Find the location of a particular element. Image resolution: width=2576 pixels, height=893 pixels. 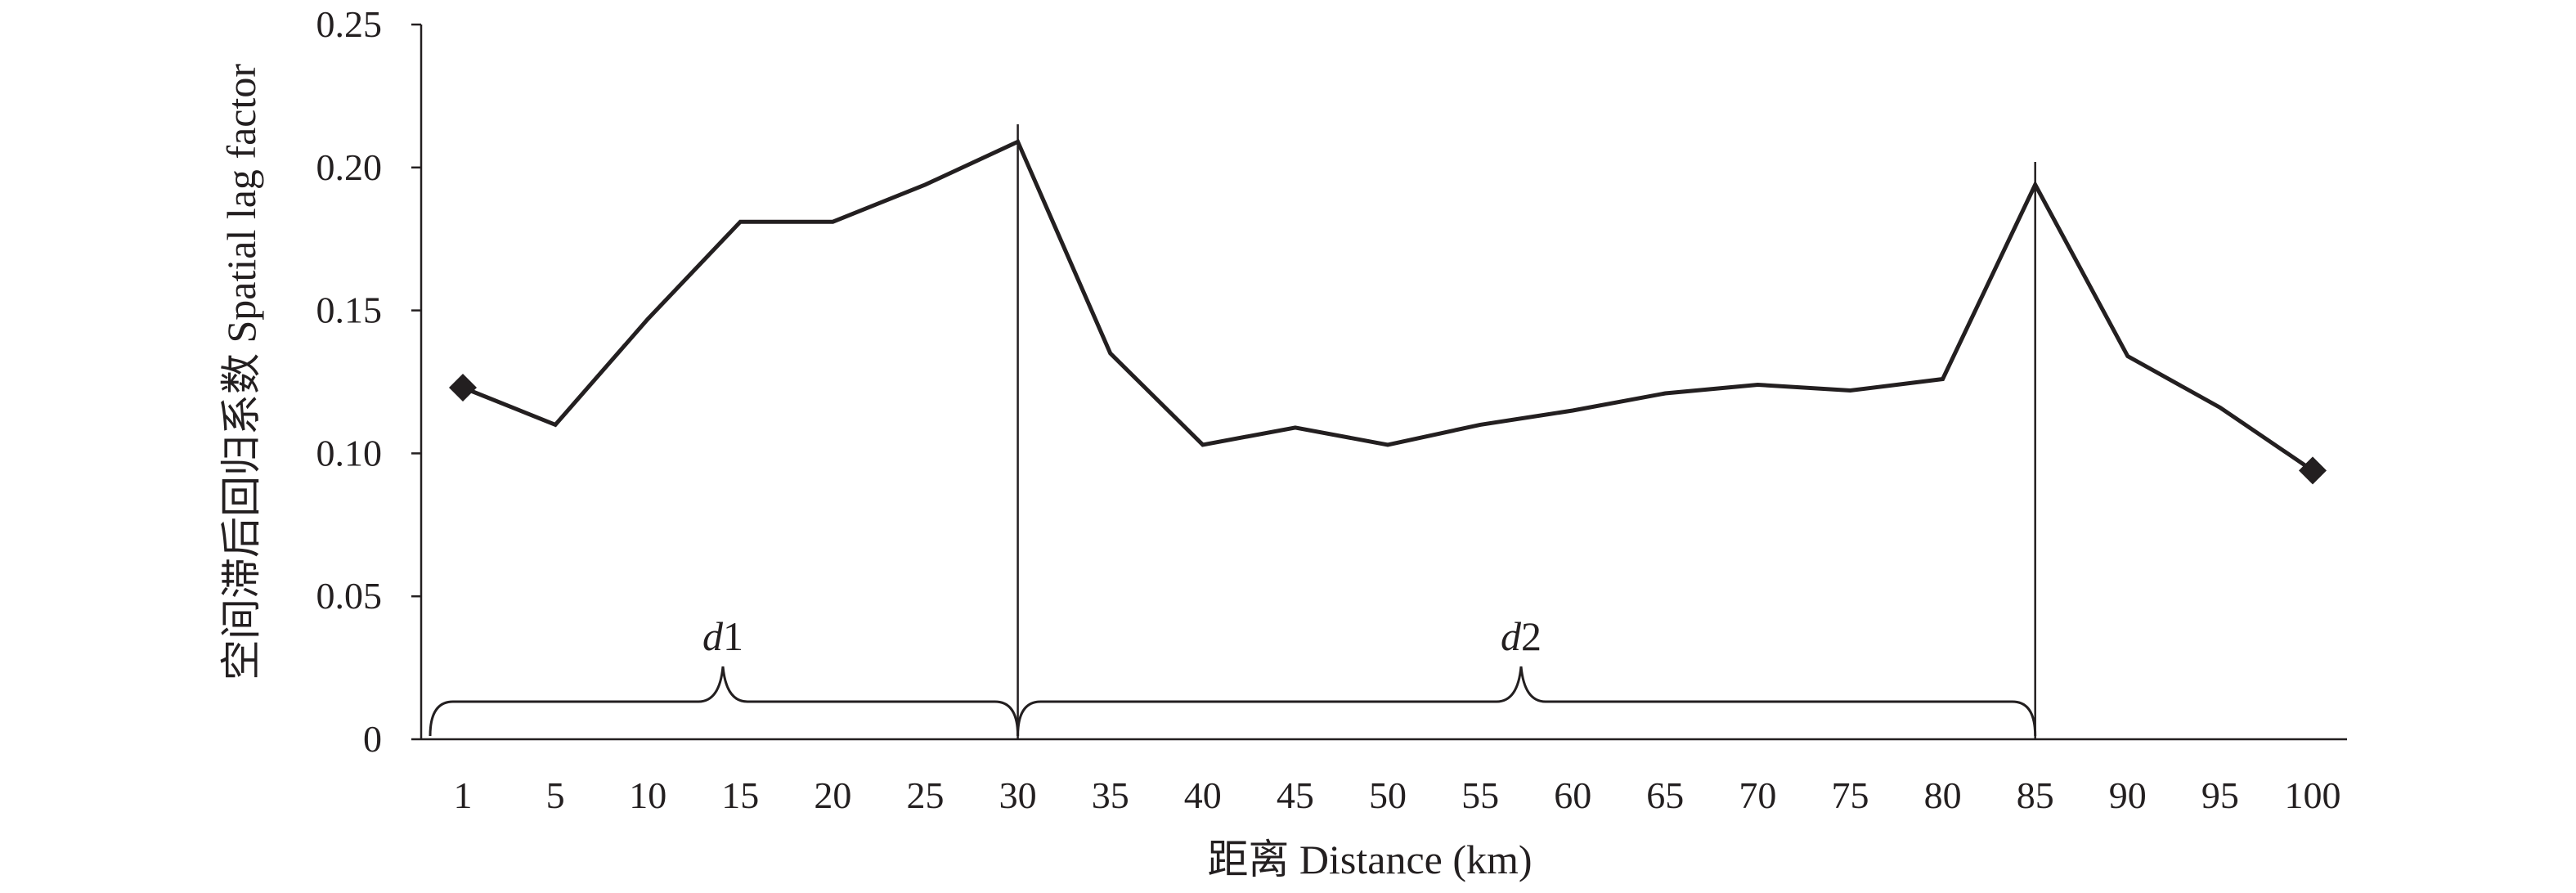

distance-braces: d1 d2 is located at coordinates (1233, 675).